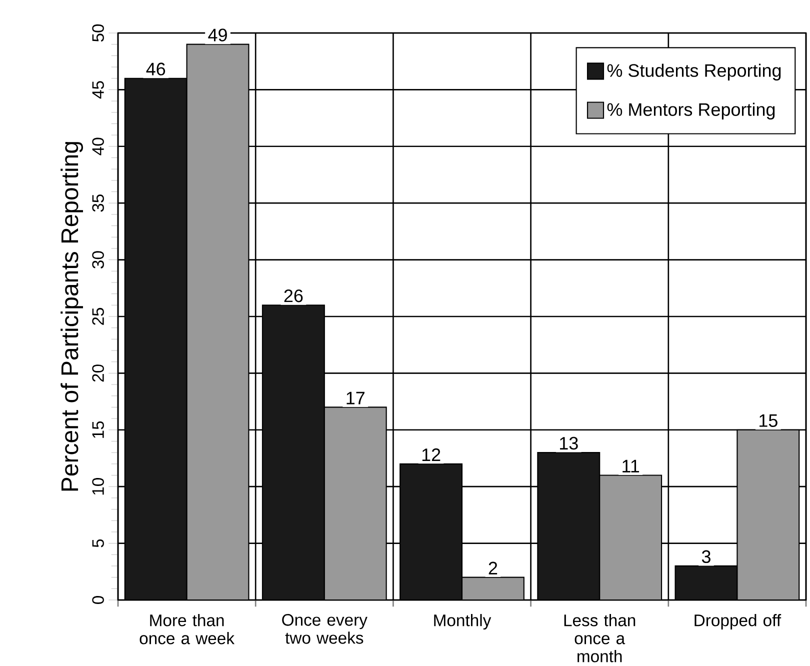 This screenshot has height=666, width=810. I want to click on y-tick-label: 50, so click(98, 33).